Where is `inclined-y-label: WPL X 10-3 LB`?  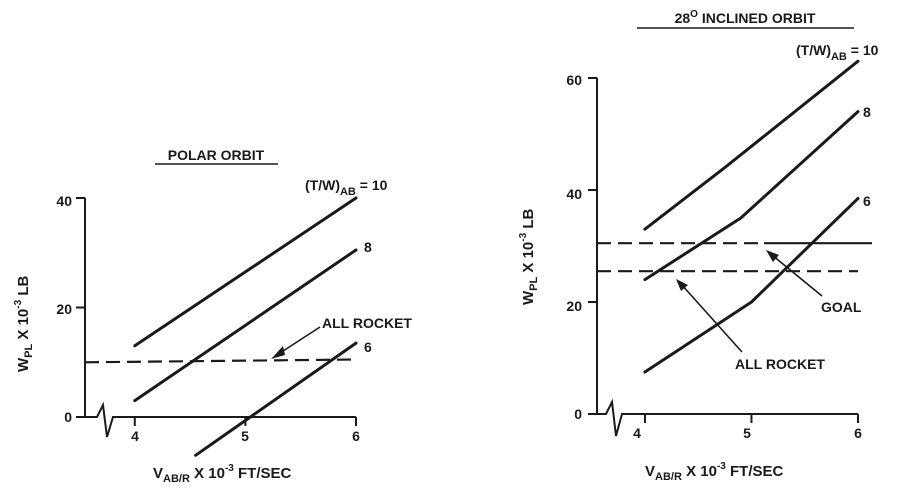 inclined-y-label: WPL X 10-3 LB is located at coordinates (529, 256).